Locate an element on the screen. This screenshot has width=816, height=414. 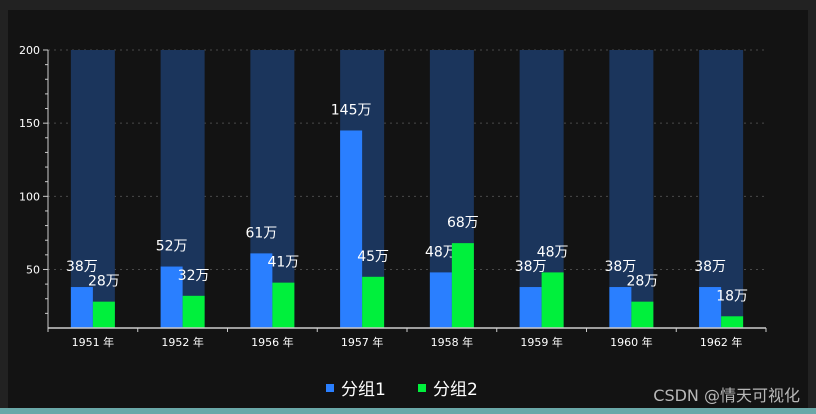
watermark: CSDN @情天可视化 is located at coordinates (726, 395).